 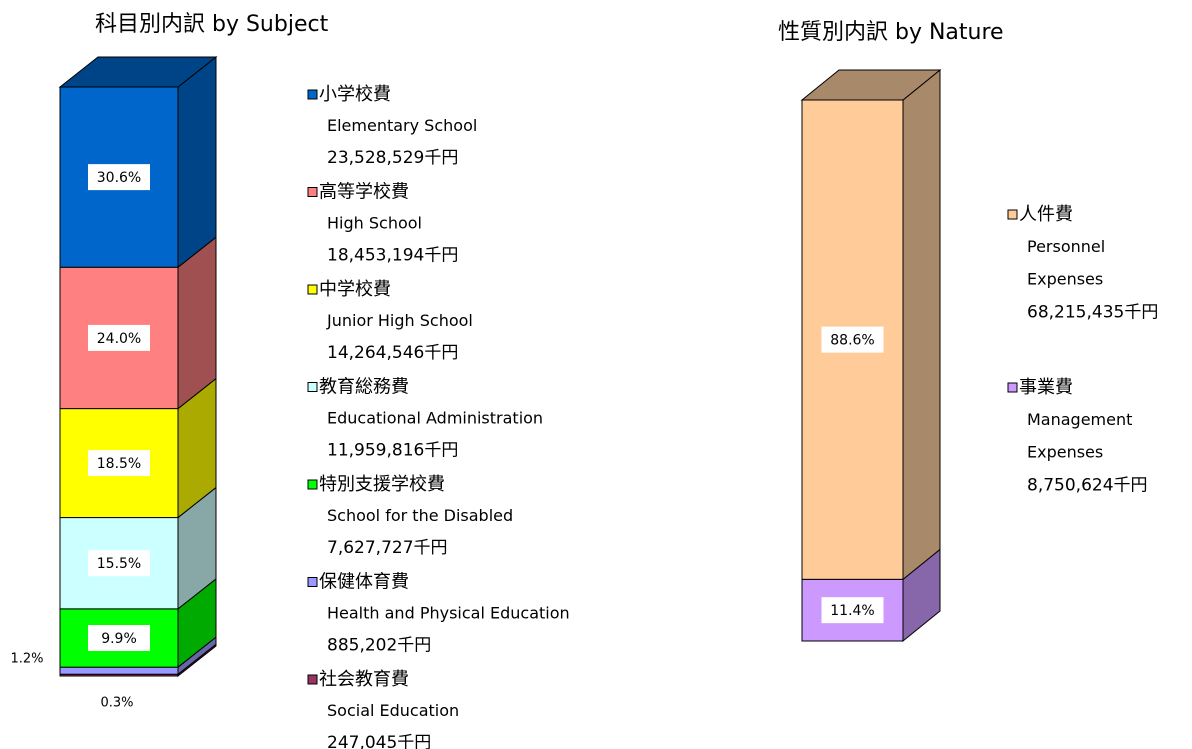 I want to click on chart-title: 性質別内訳 by Nature, so click(x=891, y=32).